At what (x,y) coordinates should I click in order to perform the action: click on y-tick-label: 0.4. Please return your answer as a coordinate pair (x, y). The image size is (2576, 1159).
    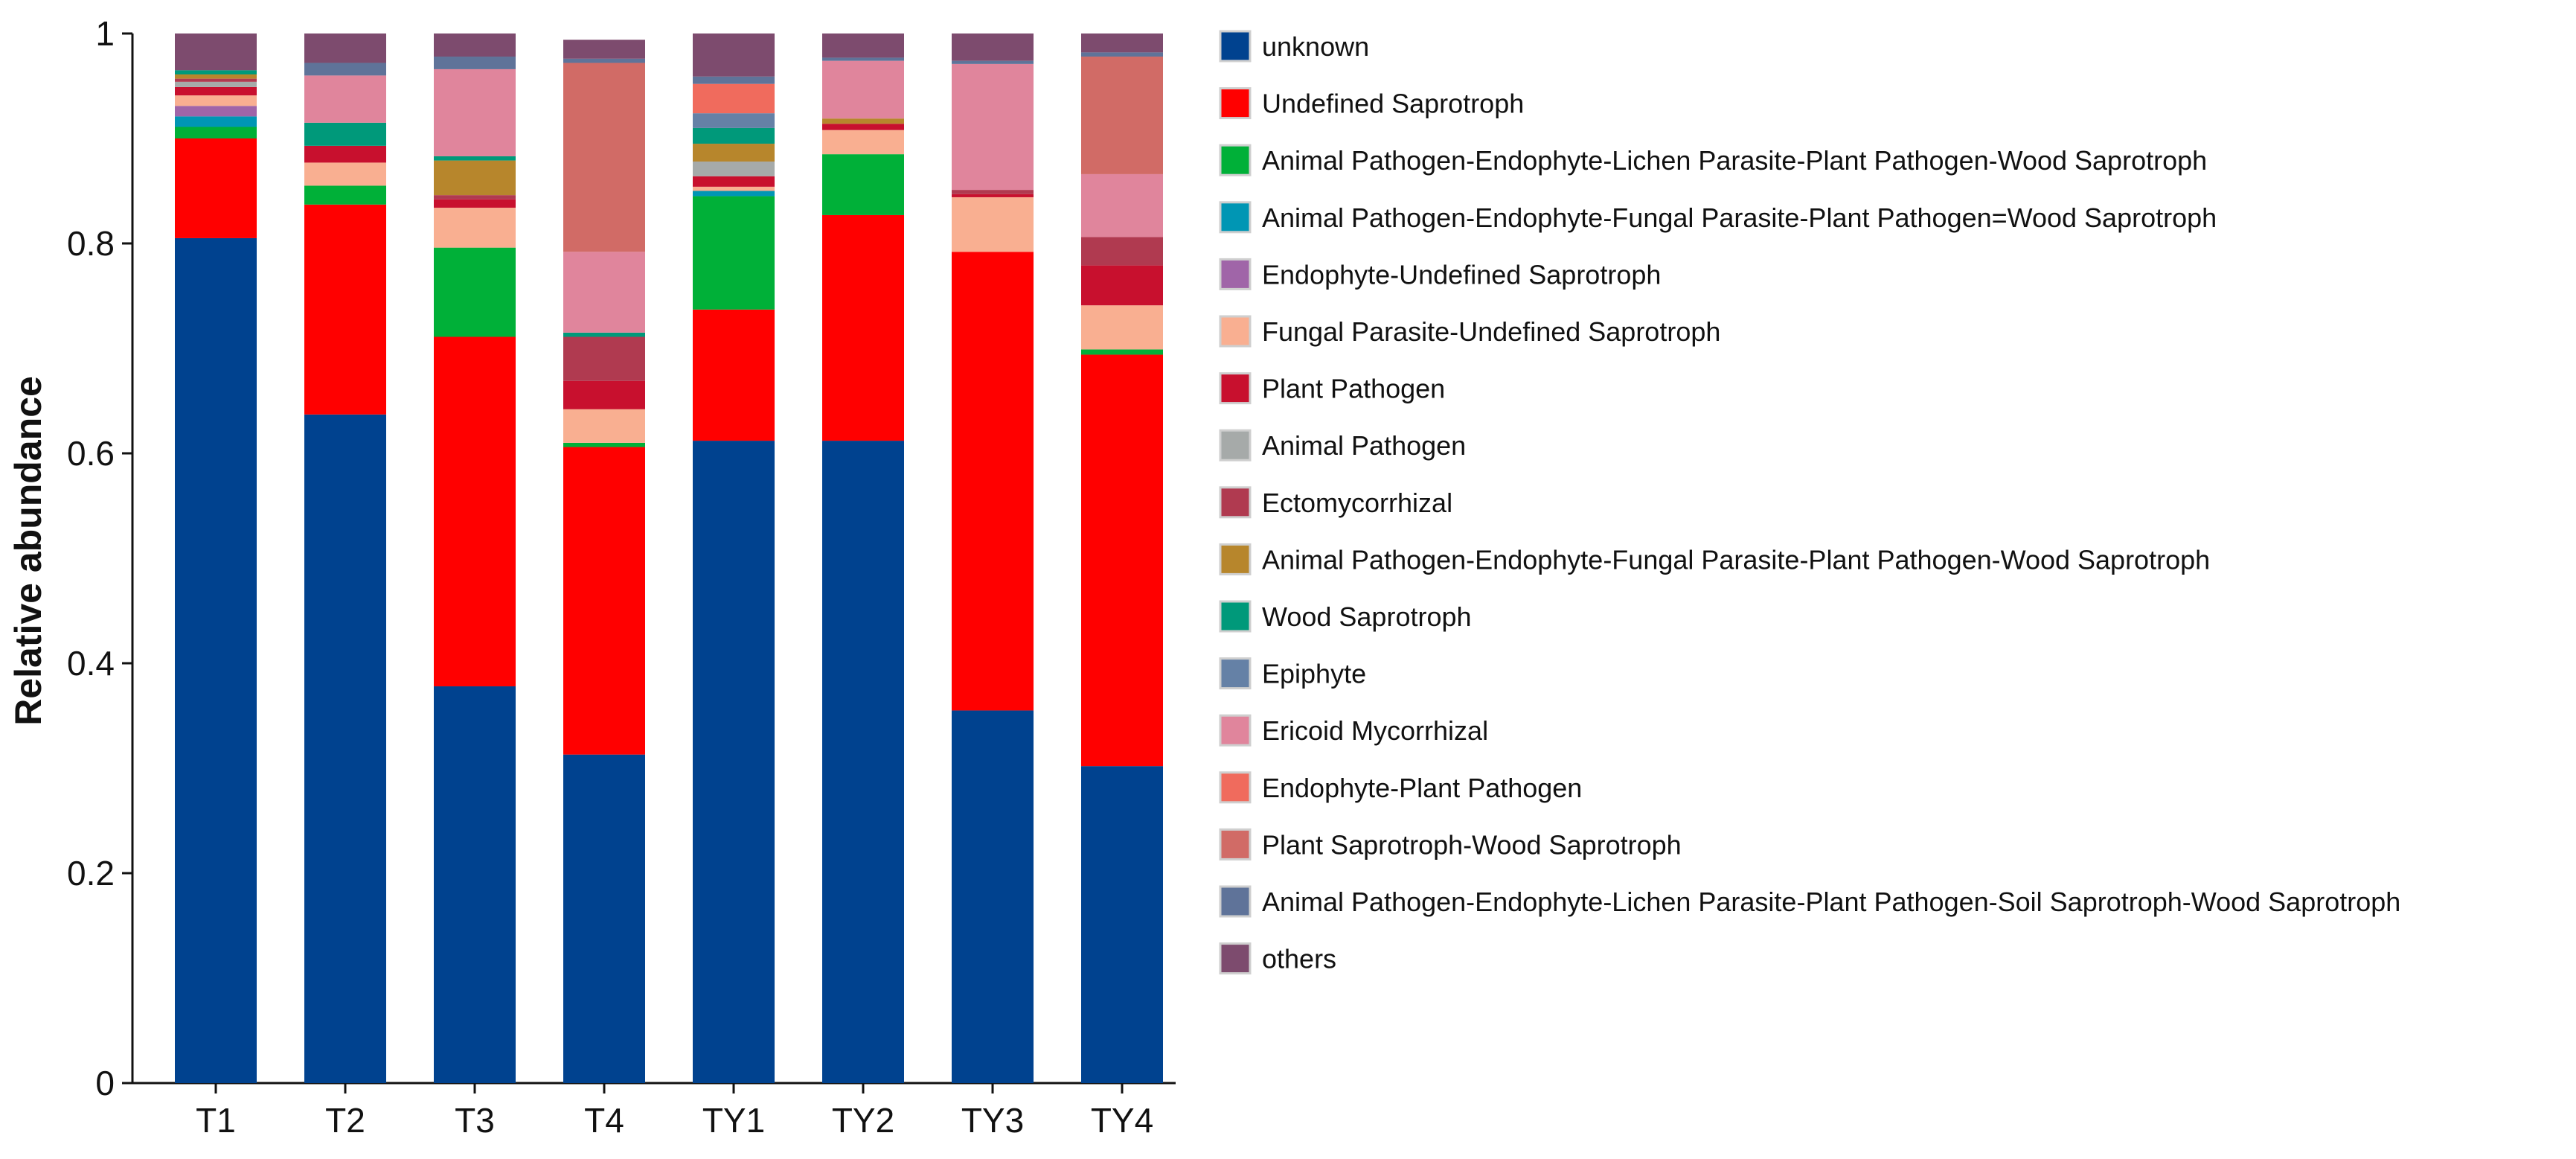
    Looking at the image, I should click on (91, 663).